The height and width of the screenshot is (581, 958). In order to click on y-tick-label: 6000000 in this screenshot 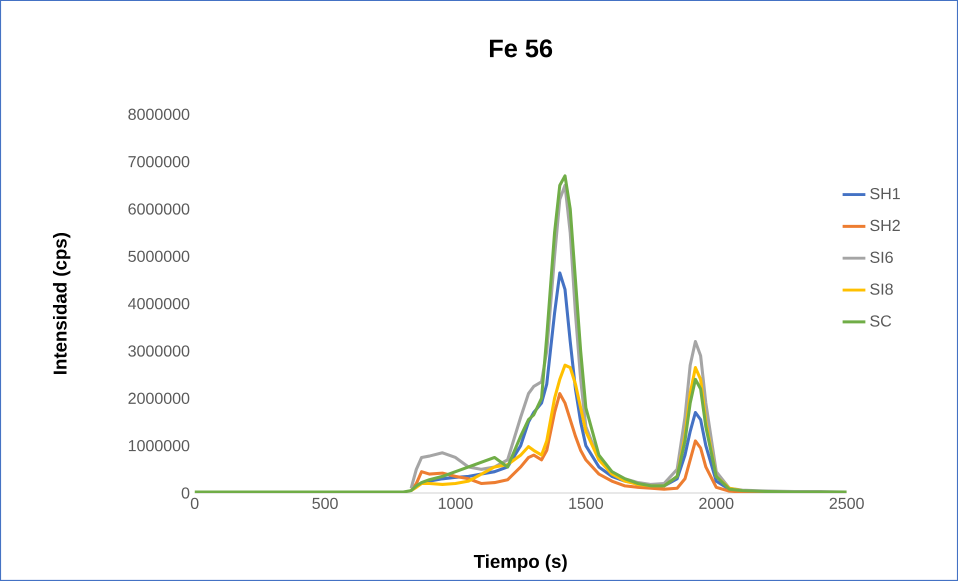, I will do `click(159, 209)`.